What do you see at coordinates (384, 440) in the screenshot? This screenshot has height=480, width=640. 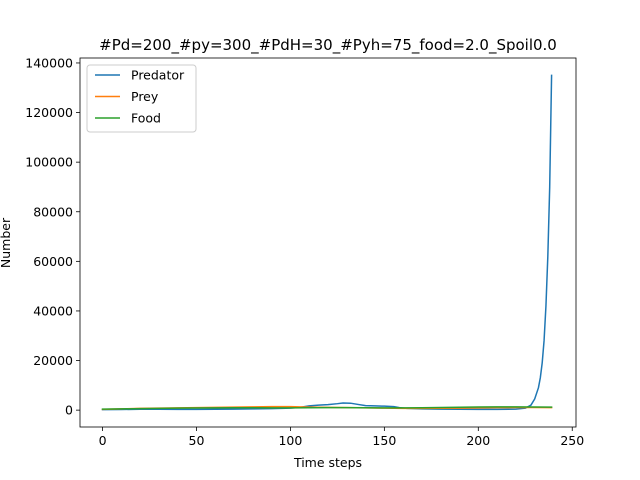 I see `x-tick-label: 150` at bounding box center [384, 440].